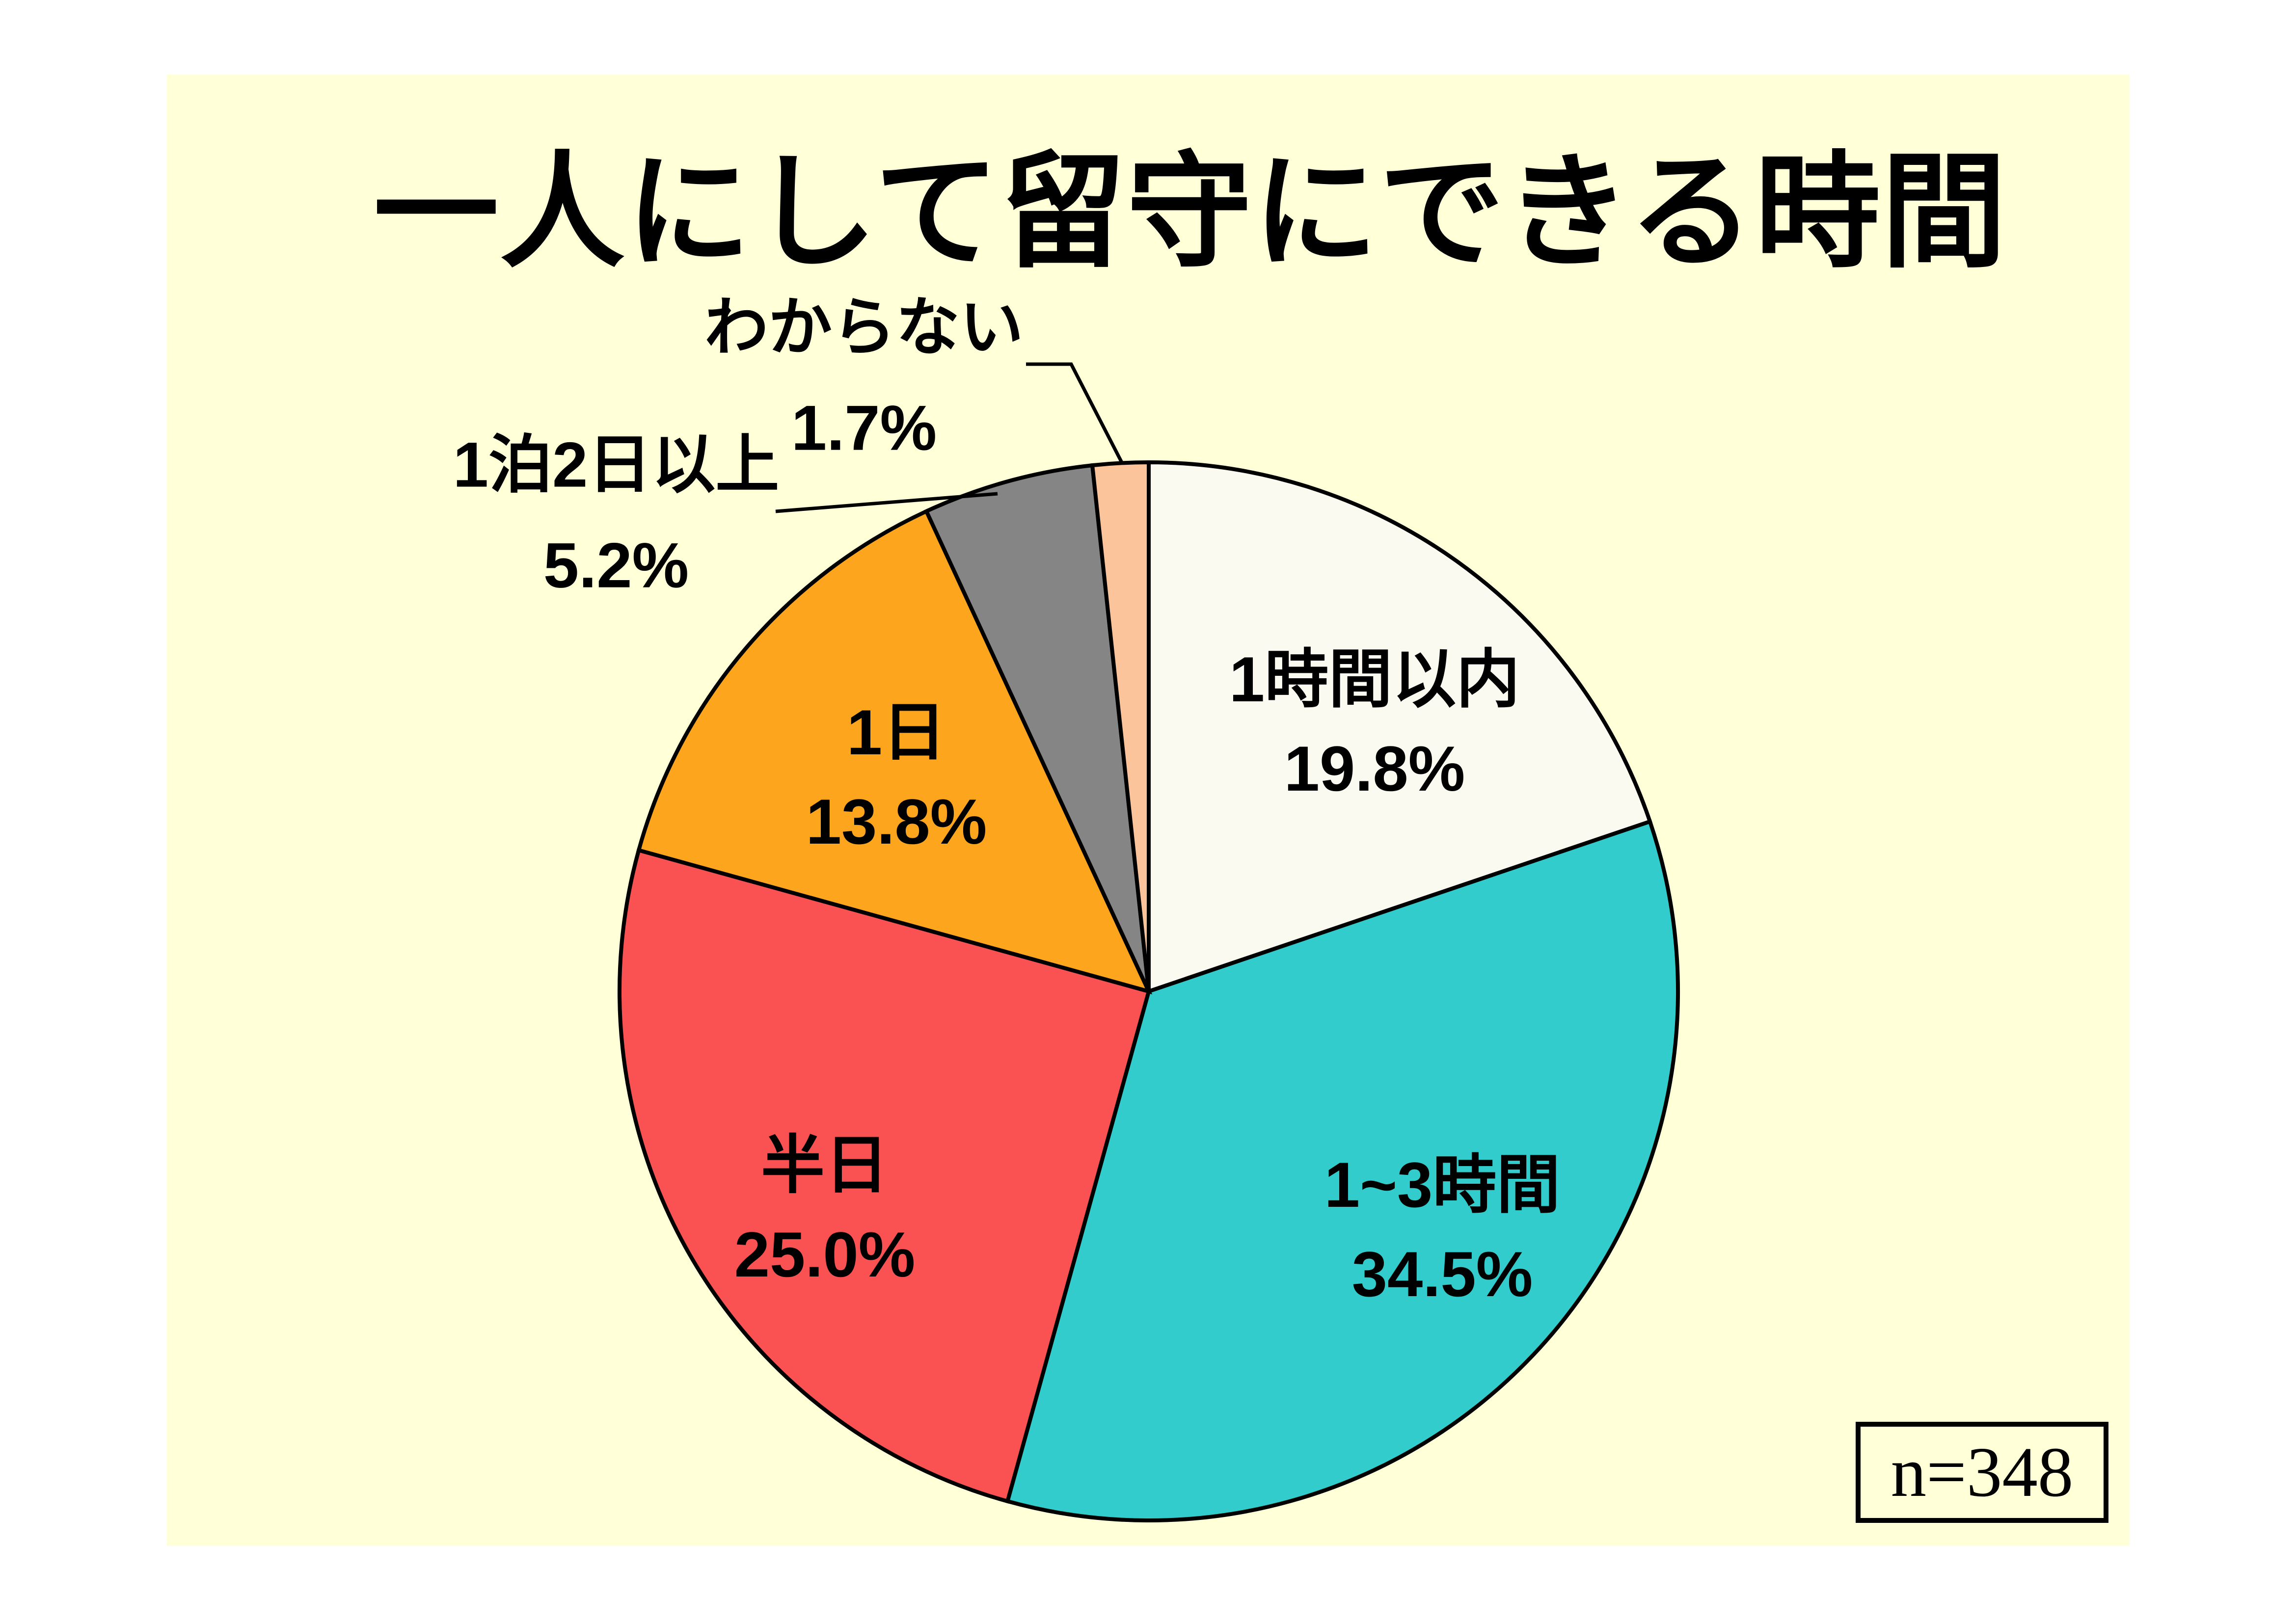 The image size is (2296, 1623). I want to click on slice-label-text: わからない, so click(864, 327).